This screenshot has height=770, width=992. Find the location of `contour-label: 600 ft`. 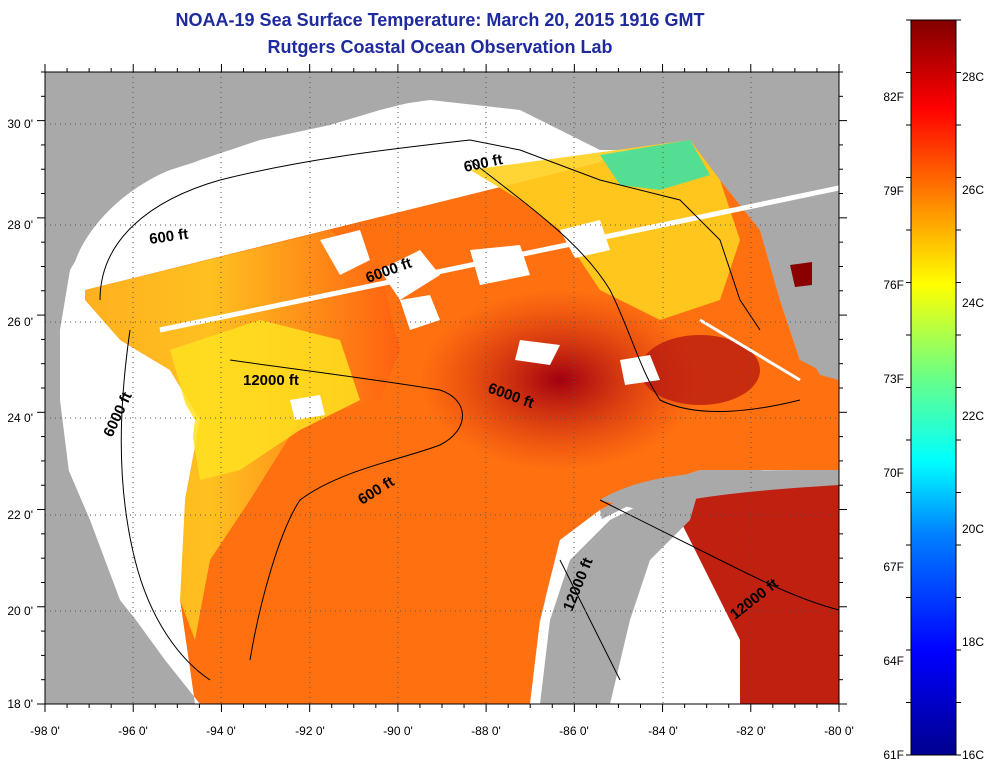

contour-label: 600 ft is located at coordinates (168, 237).